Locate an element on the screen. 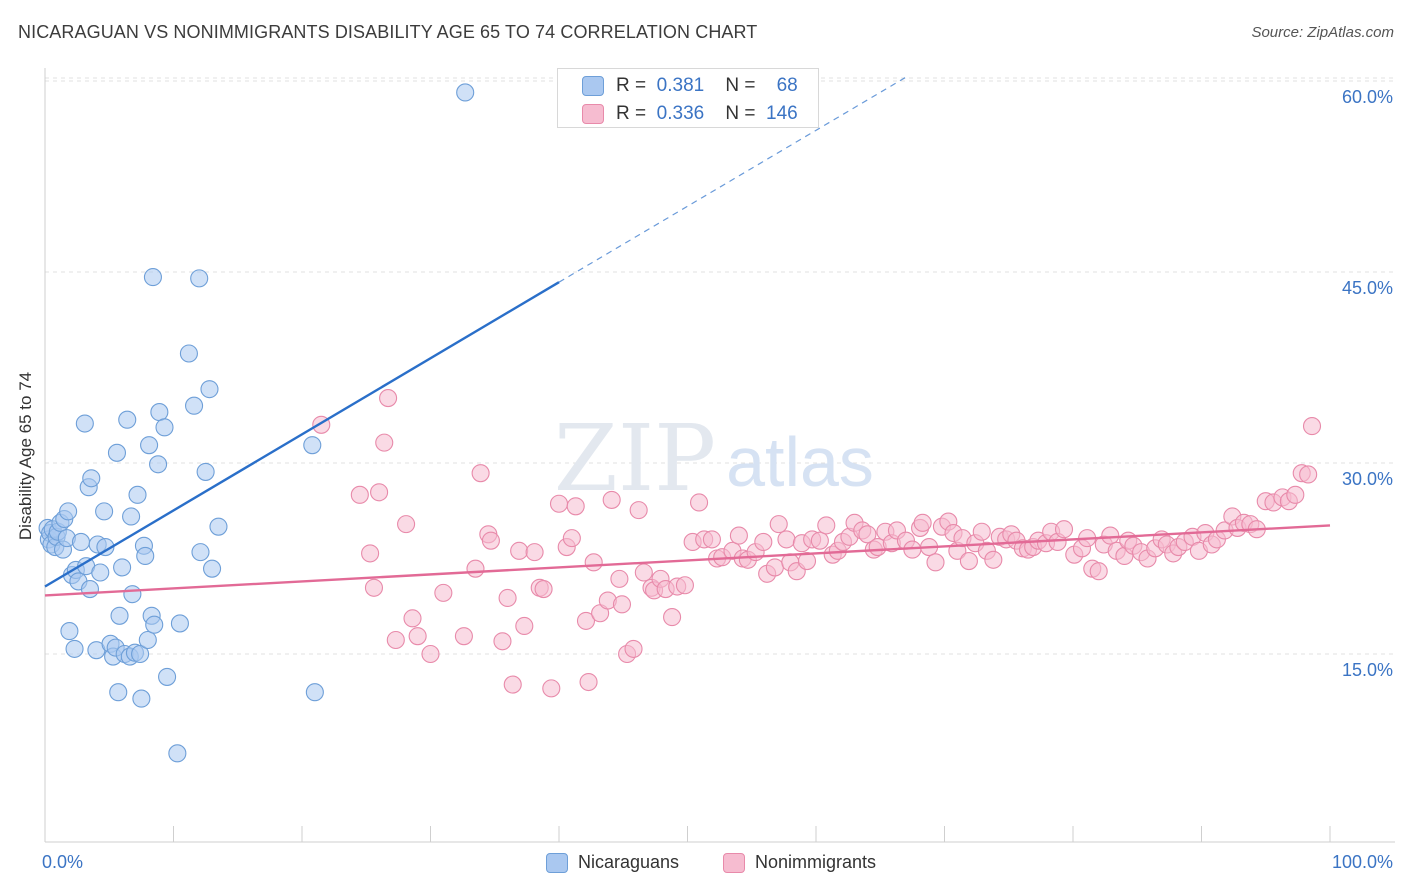  chart-source: Source: ZipAtlas.com is located at coordinates (1322, 32).